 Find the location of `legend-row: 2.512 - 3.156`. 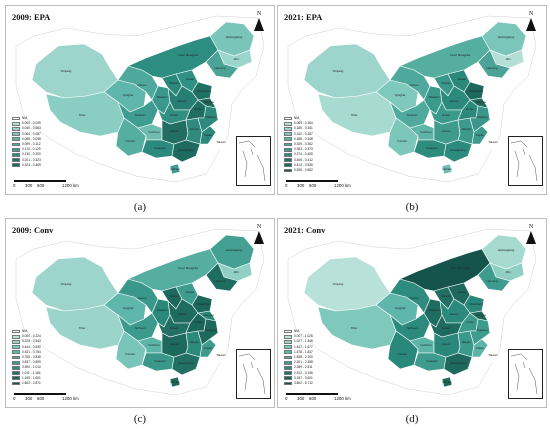

legend-row: 2.512 - 3.156 is located at coordinates (298, 373).